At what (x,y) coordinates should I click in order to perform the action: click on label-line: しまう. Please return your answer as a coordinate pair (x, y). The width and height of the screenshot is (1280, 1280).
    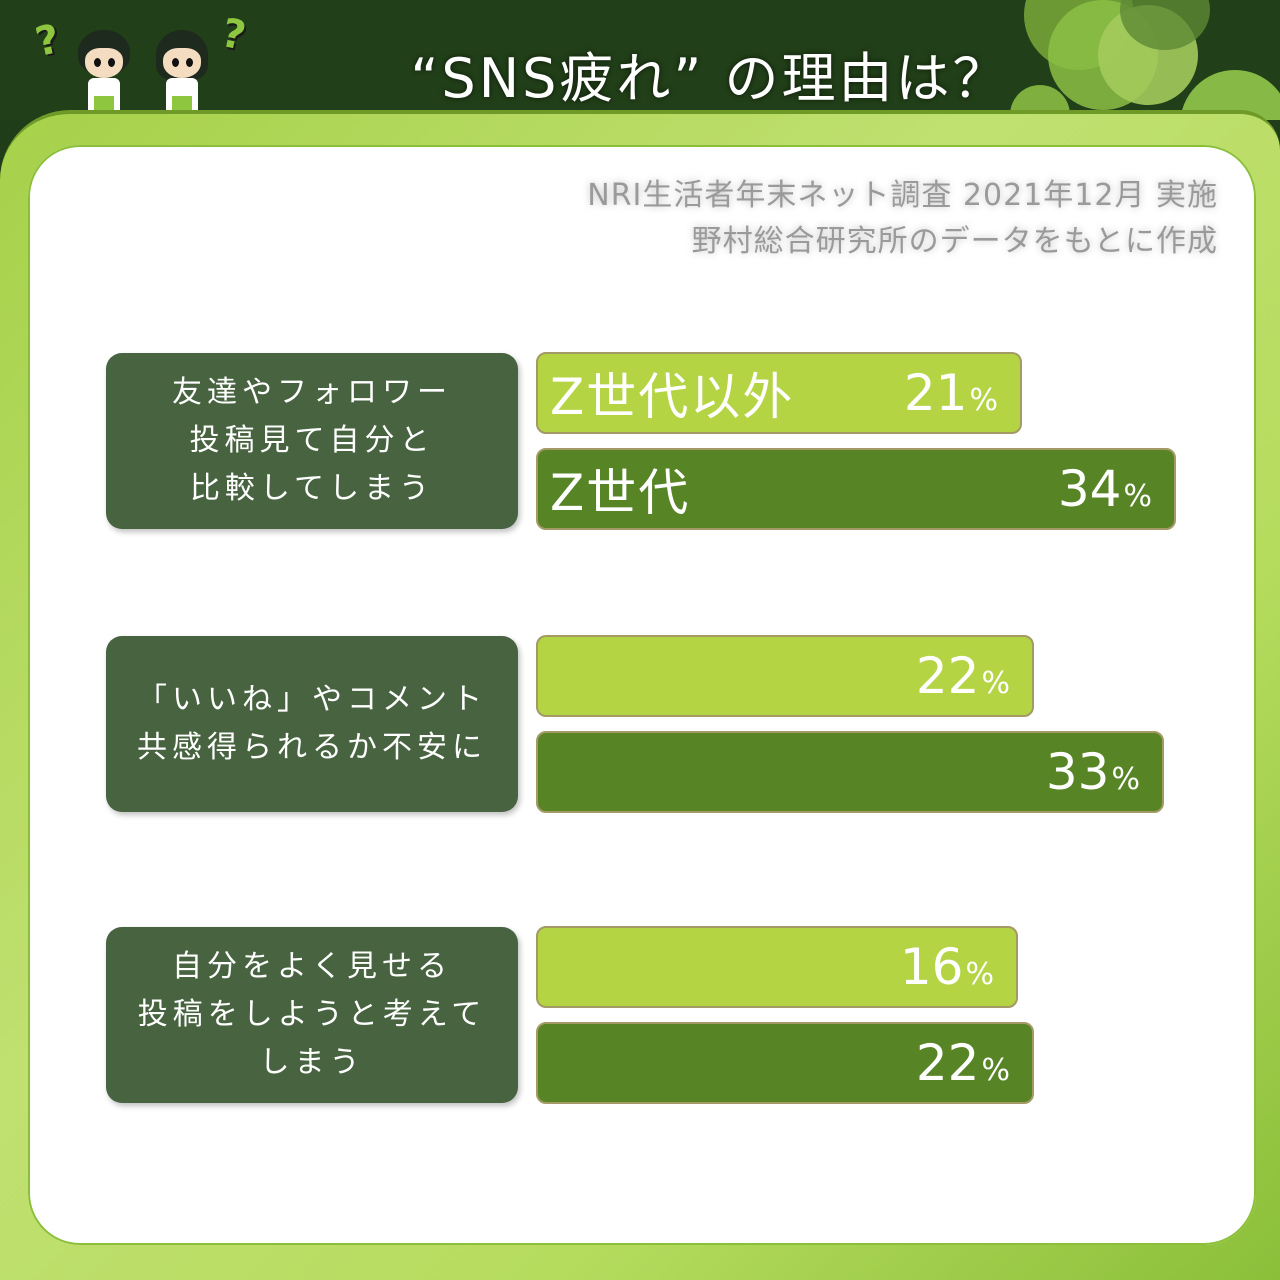
    Looking at the image, I should click on (312, 1062).